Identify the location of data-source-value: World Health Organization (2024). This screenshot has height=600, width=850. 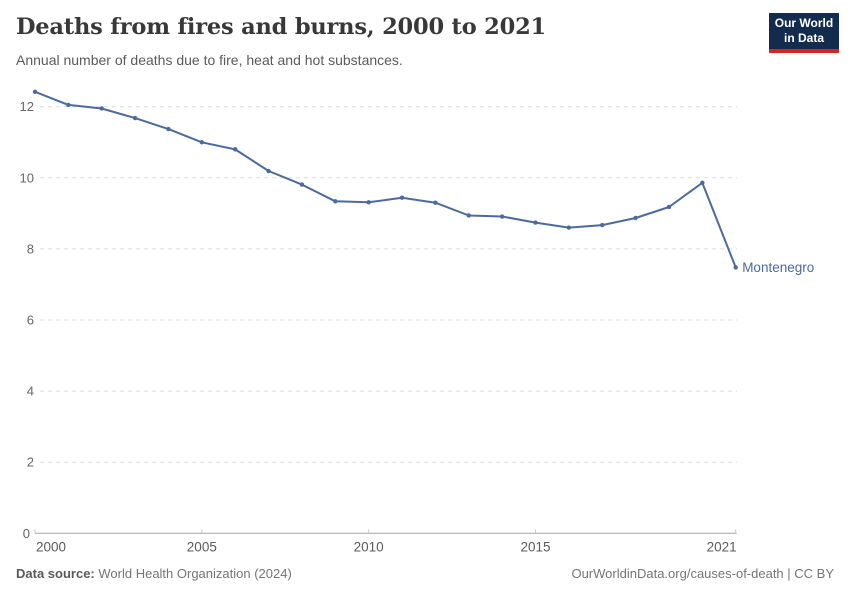
(195, 573).